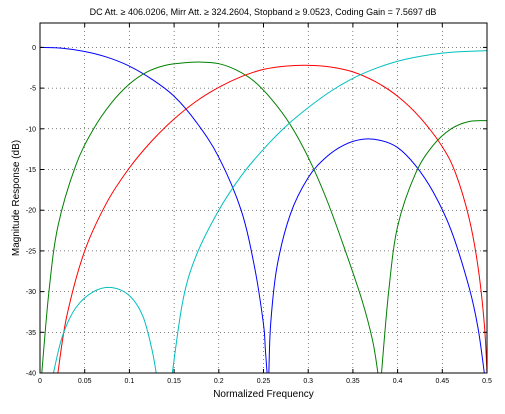 This screenshot has height=414, width=505. I want to click on x-tick-label: 0.45, so click(442, 381).